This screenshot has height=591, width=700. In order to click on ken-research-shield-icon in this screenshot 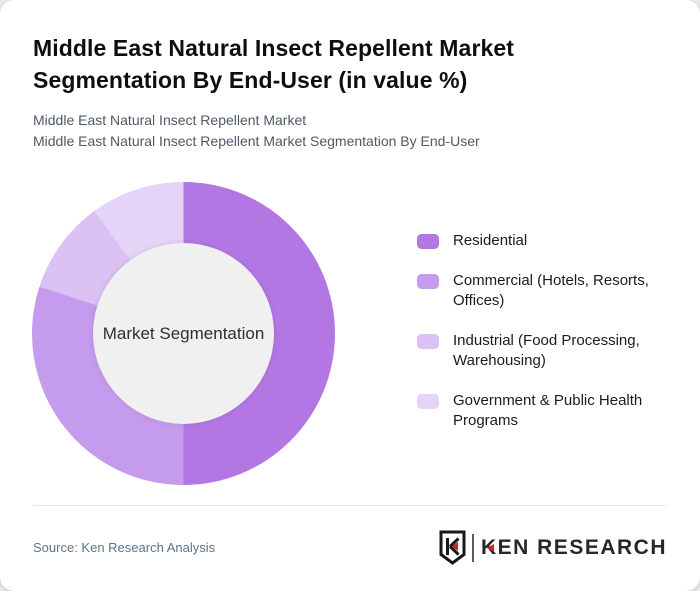, I will do `click(452, 547)`.